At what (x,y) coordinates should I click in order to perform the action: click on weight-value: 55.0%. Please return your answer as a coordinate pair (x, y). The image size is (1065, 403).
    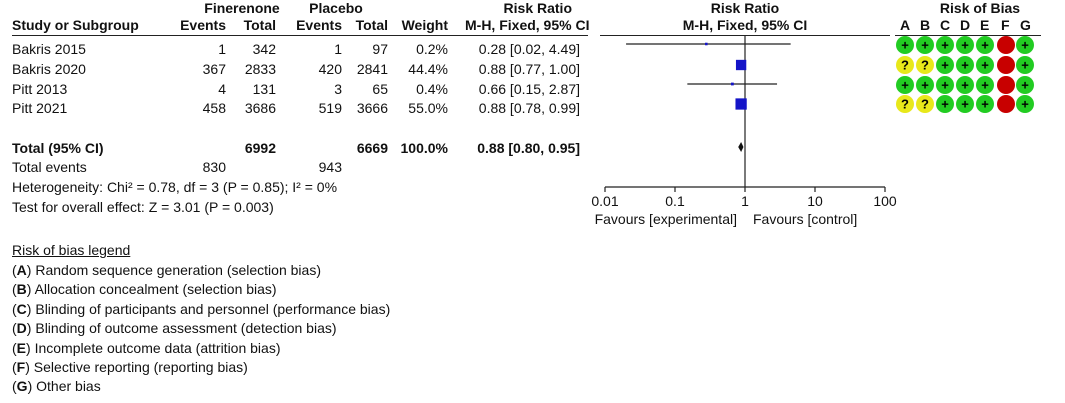
    Looking at the image, I should click on (428, 108).